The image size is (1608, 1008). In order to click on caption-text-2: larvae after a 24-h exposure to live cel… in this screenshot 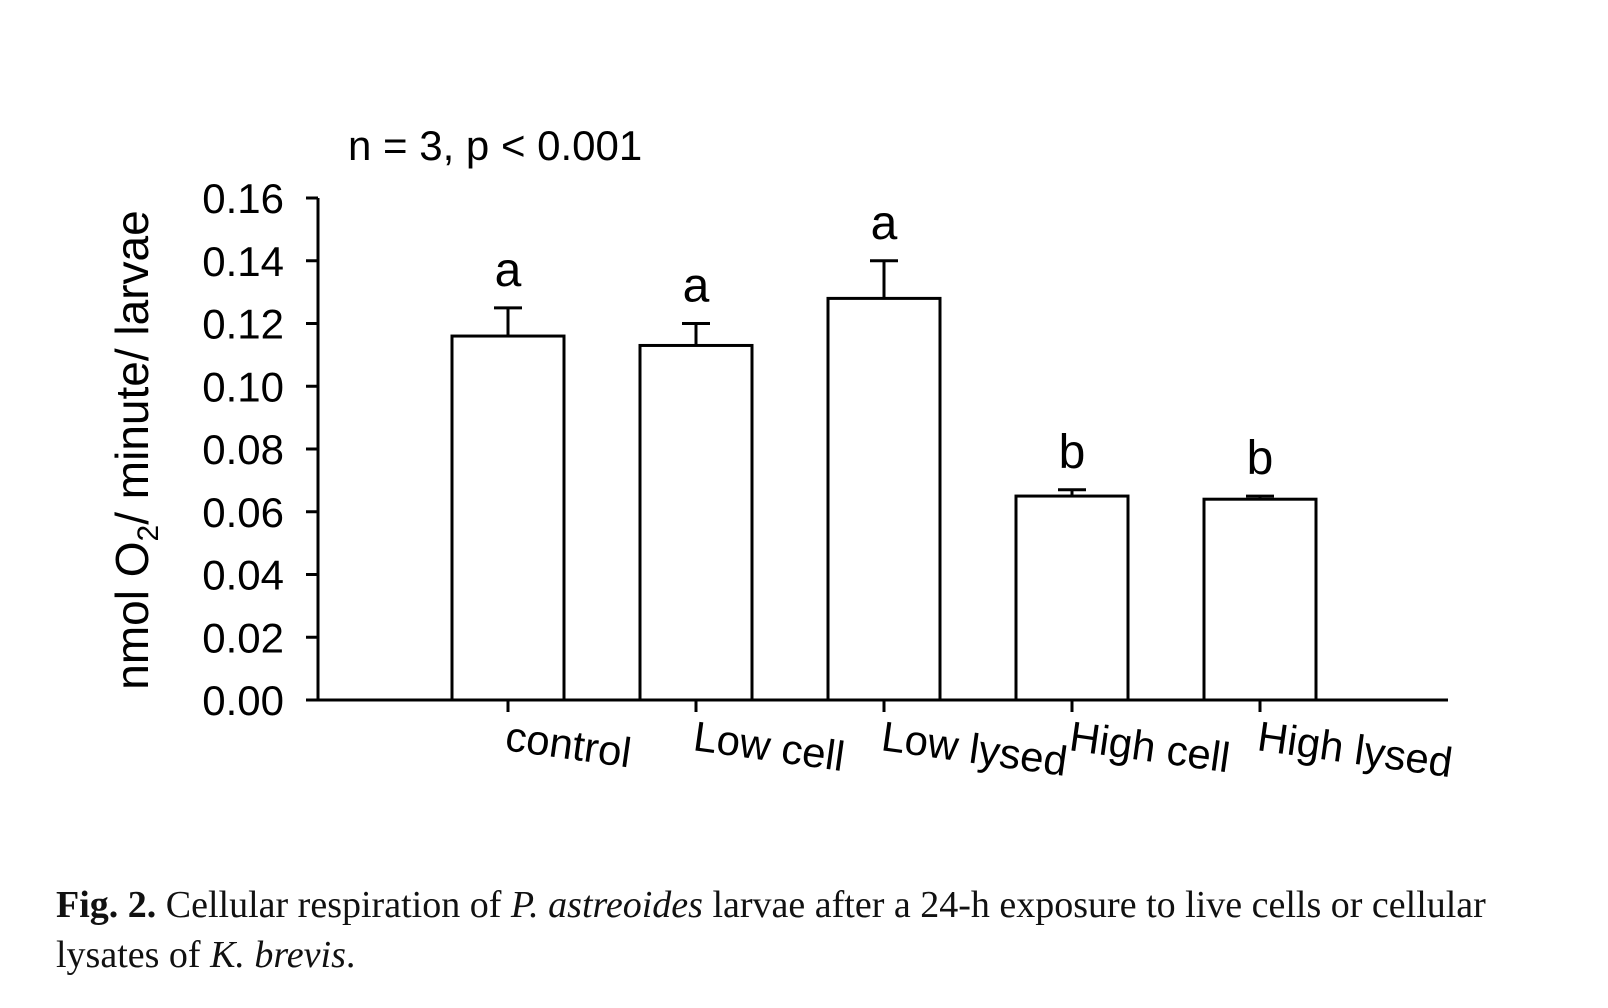, I will do `click(771, 930)`.